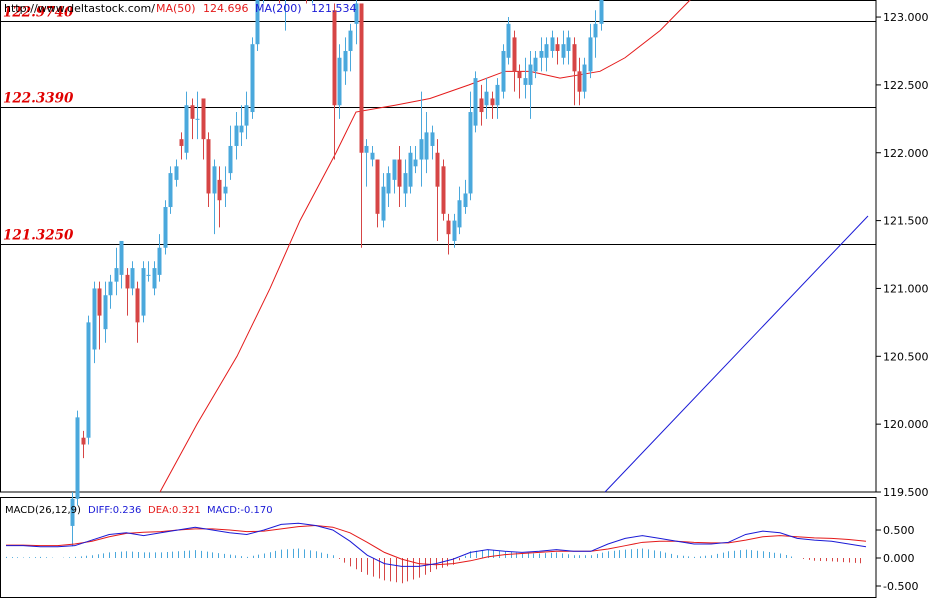 The image size is (930, 604). What do you see at coordinates (906, 17) in the screenshot?
I see `price-tick-label: 123.000` at bounding box center [906, 17].